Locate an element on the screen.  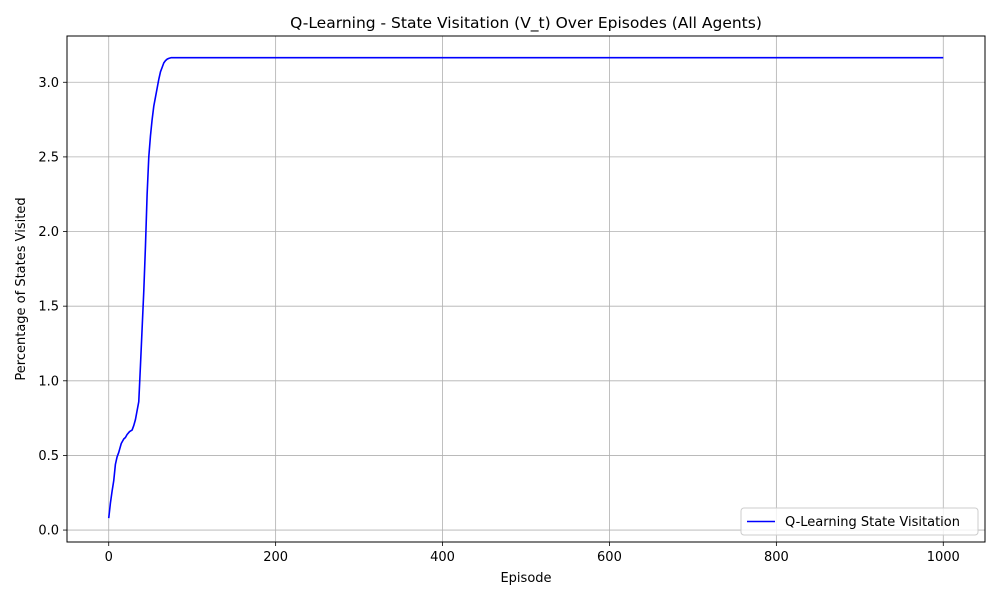
legend-box is located at coordinates (859, 521).